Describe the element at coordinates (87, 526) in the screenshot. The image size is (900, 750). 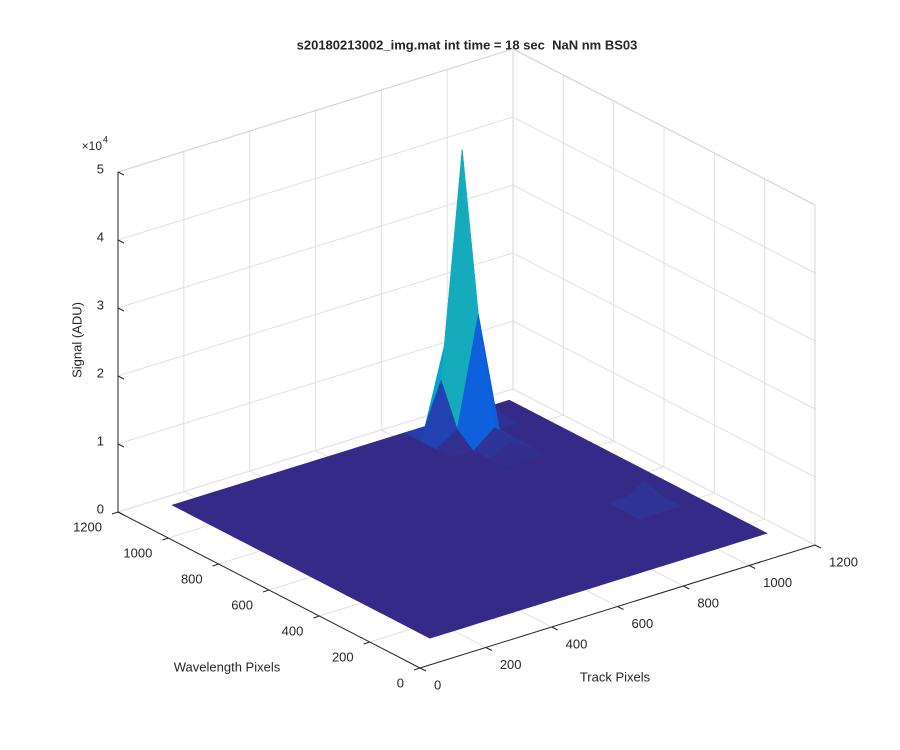
I see `y-tick-label: 1200` at that location.